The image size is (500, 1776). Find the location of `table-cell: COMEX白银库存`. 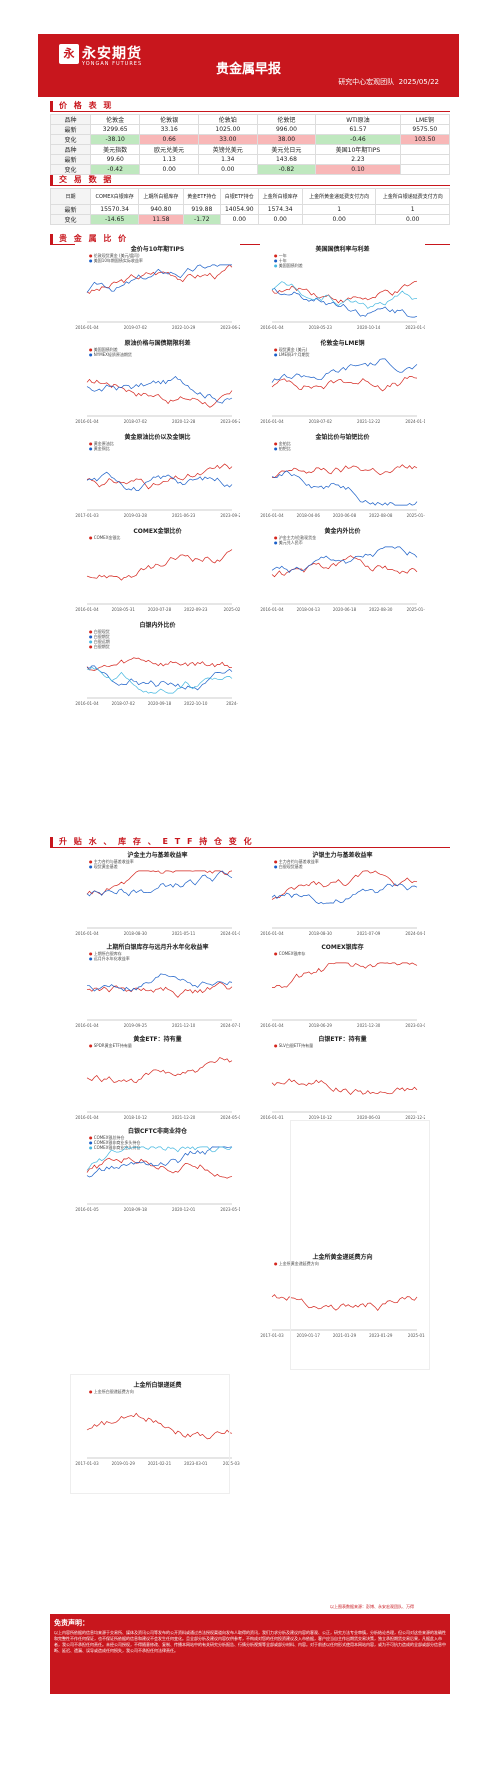

table-cell: COMEX白银库存 is located at coordinates (114, 196).